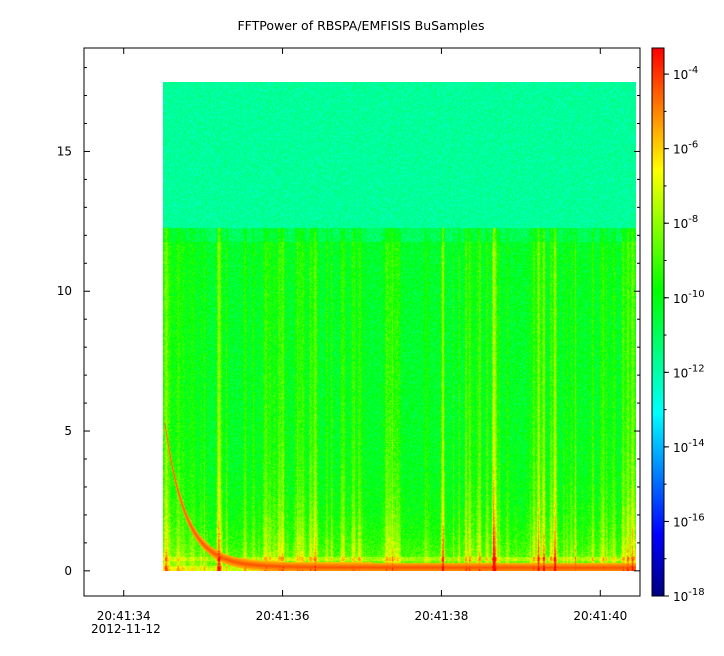 Image resolution: width=724 pixels, height=656 pixels. What do you see at coordinates (684, 334) in the screenshot?
I see `colorbar-axis: 10⁻⁴ 10⁻⁶ 10⁻⁸ 10⁻¹⁰ 10⁻¹² 10⁻¹⁴ 10⁻¹⁶ 10⁻¹⁸` at bounding box center [684, 334].